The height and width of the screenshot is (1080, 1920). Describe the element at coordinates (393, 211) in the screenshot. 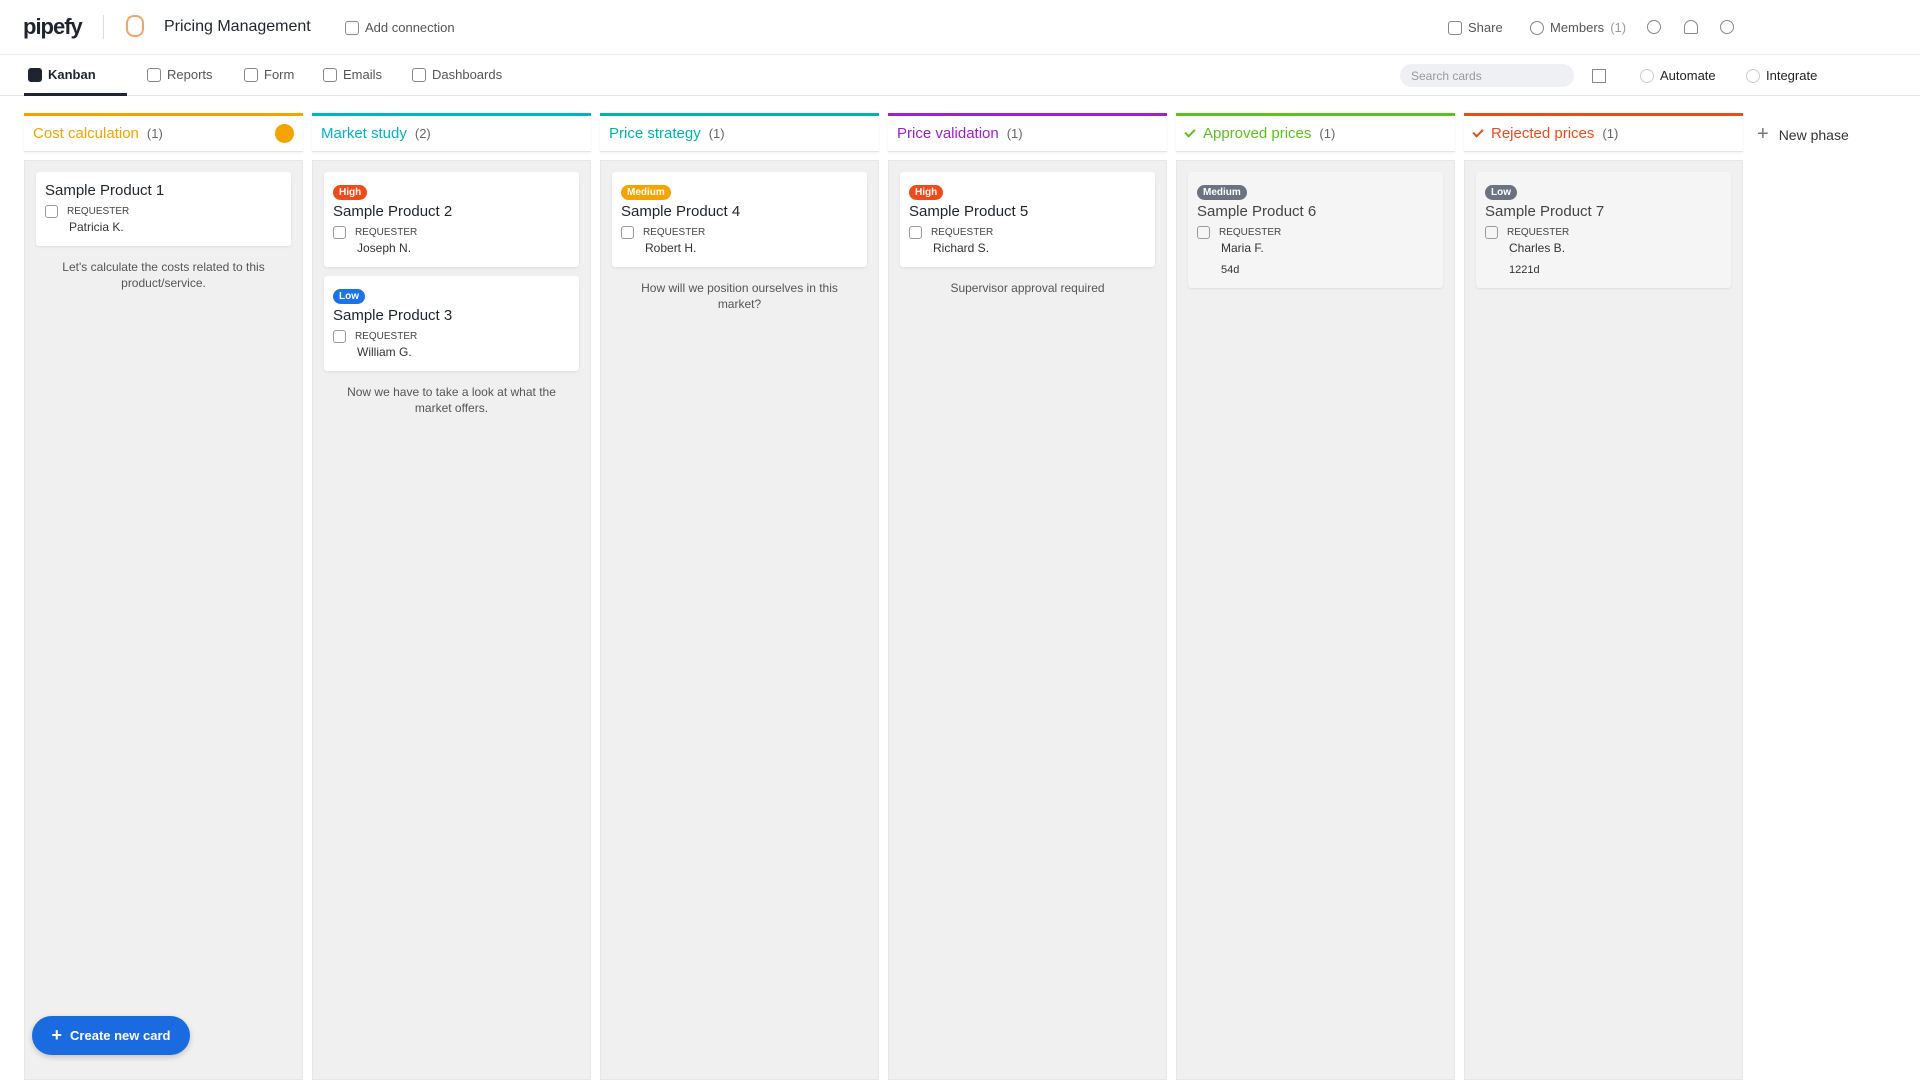

I see `card-title: Sample Product 2` at that location.